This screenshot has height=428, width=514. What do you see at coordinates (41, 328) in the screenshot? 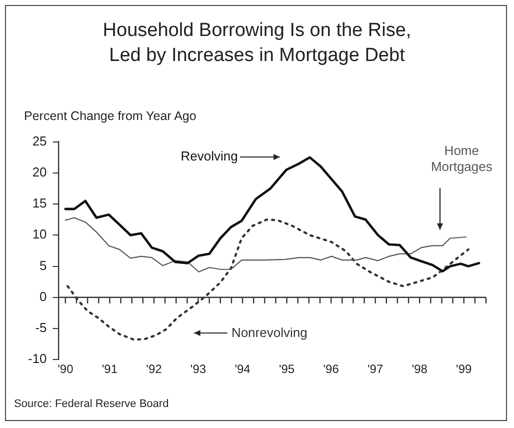
I see `y-tick-label: -5` at bounding box center [41, 328].